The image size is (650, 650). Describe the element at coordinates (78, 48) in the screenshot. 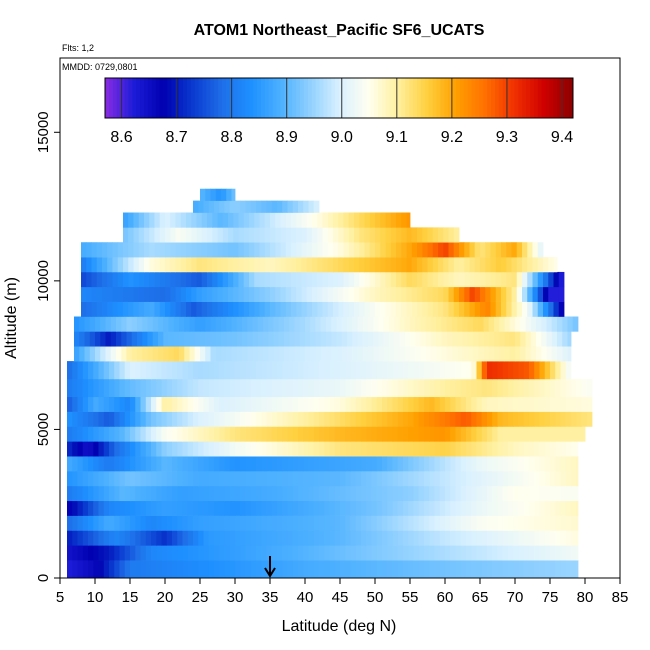

I see `flights-note: Flts: 1,2` at that location.